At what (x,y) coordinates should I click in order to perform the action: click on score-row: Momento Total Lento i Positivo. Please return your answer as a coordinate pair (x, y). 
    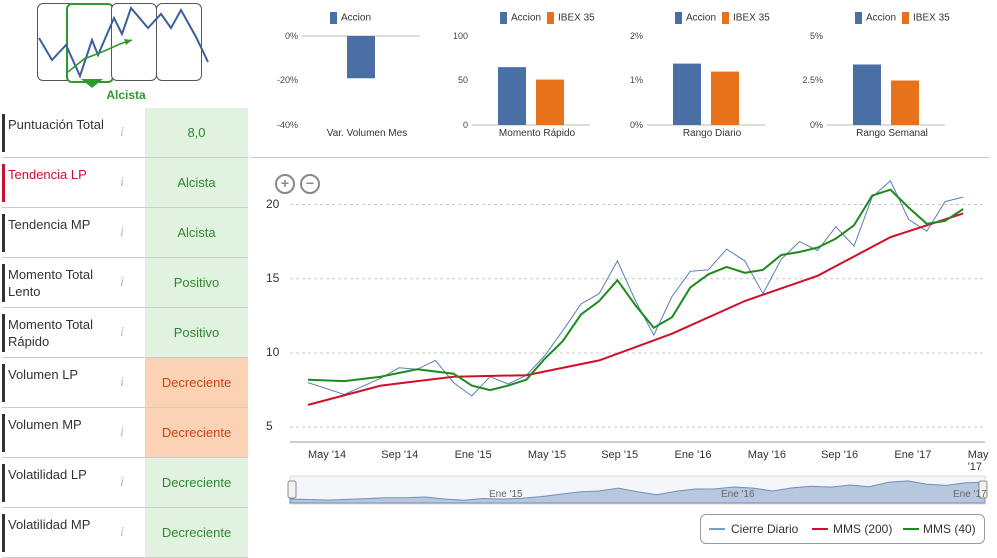
    Looking at the image, I should click on (125, 283).